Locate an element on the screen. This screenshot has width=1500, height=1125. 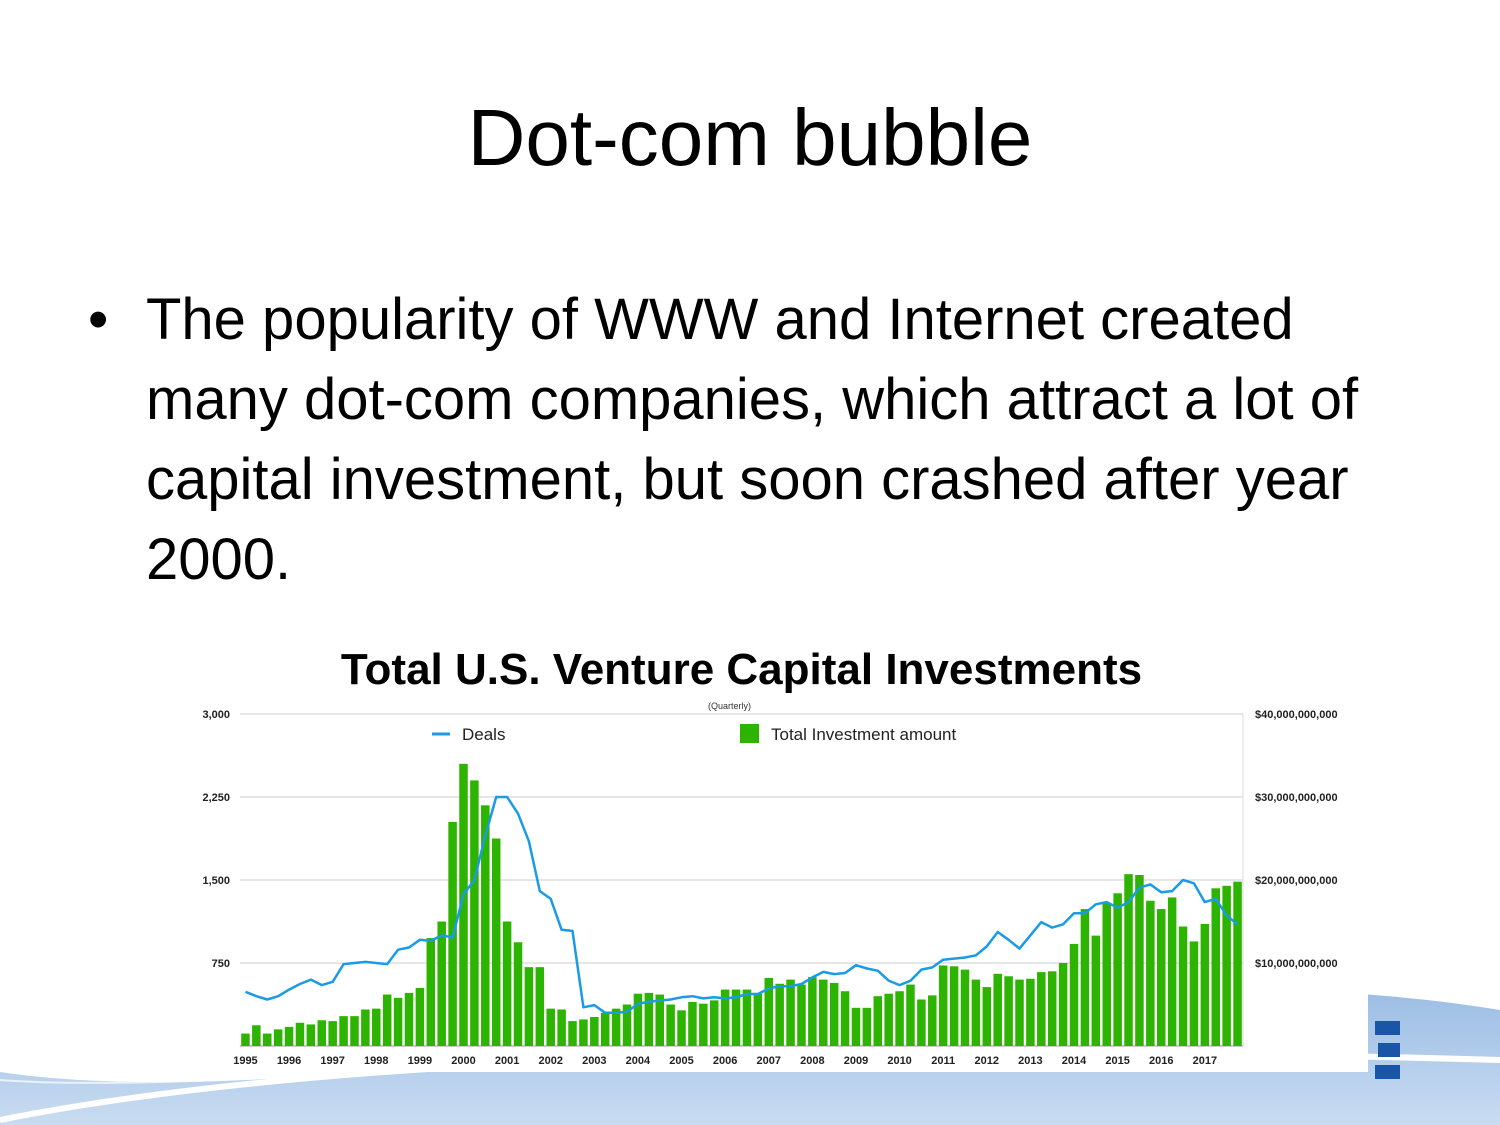
x-tick-label: 2004 is located at coordinates (638, 1061).